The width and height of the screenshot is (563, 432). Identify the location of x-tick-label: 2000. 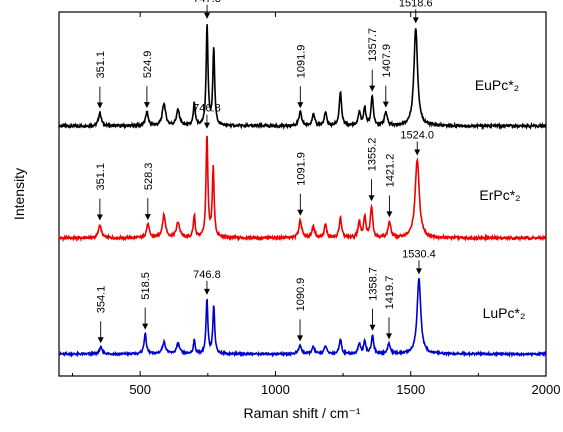
(546, 389).